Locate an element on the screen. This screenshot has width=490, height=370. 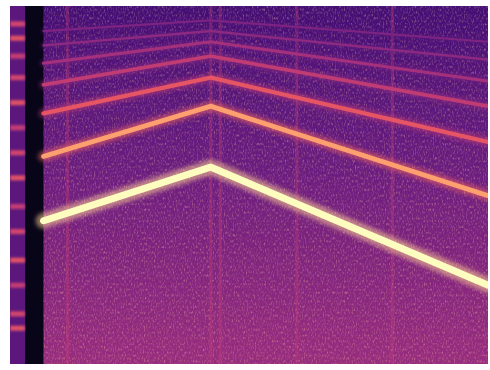
silence-column is located at coordinates (34, 185).